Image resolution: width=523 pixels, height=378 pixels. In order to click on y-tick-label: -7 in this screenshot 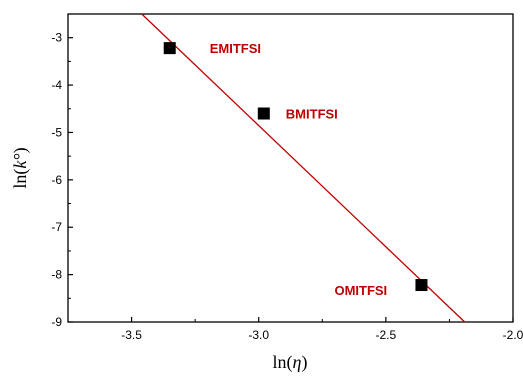, I will do `click(56, 227)`.